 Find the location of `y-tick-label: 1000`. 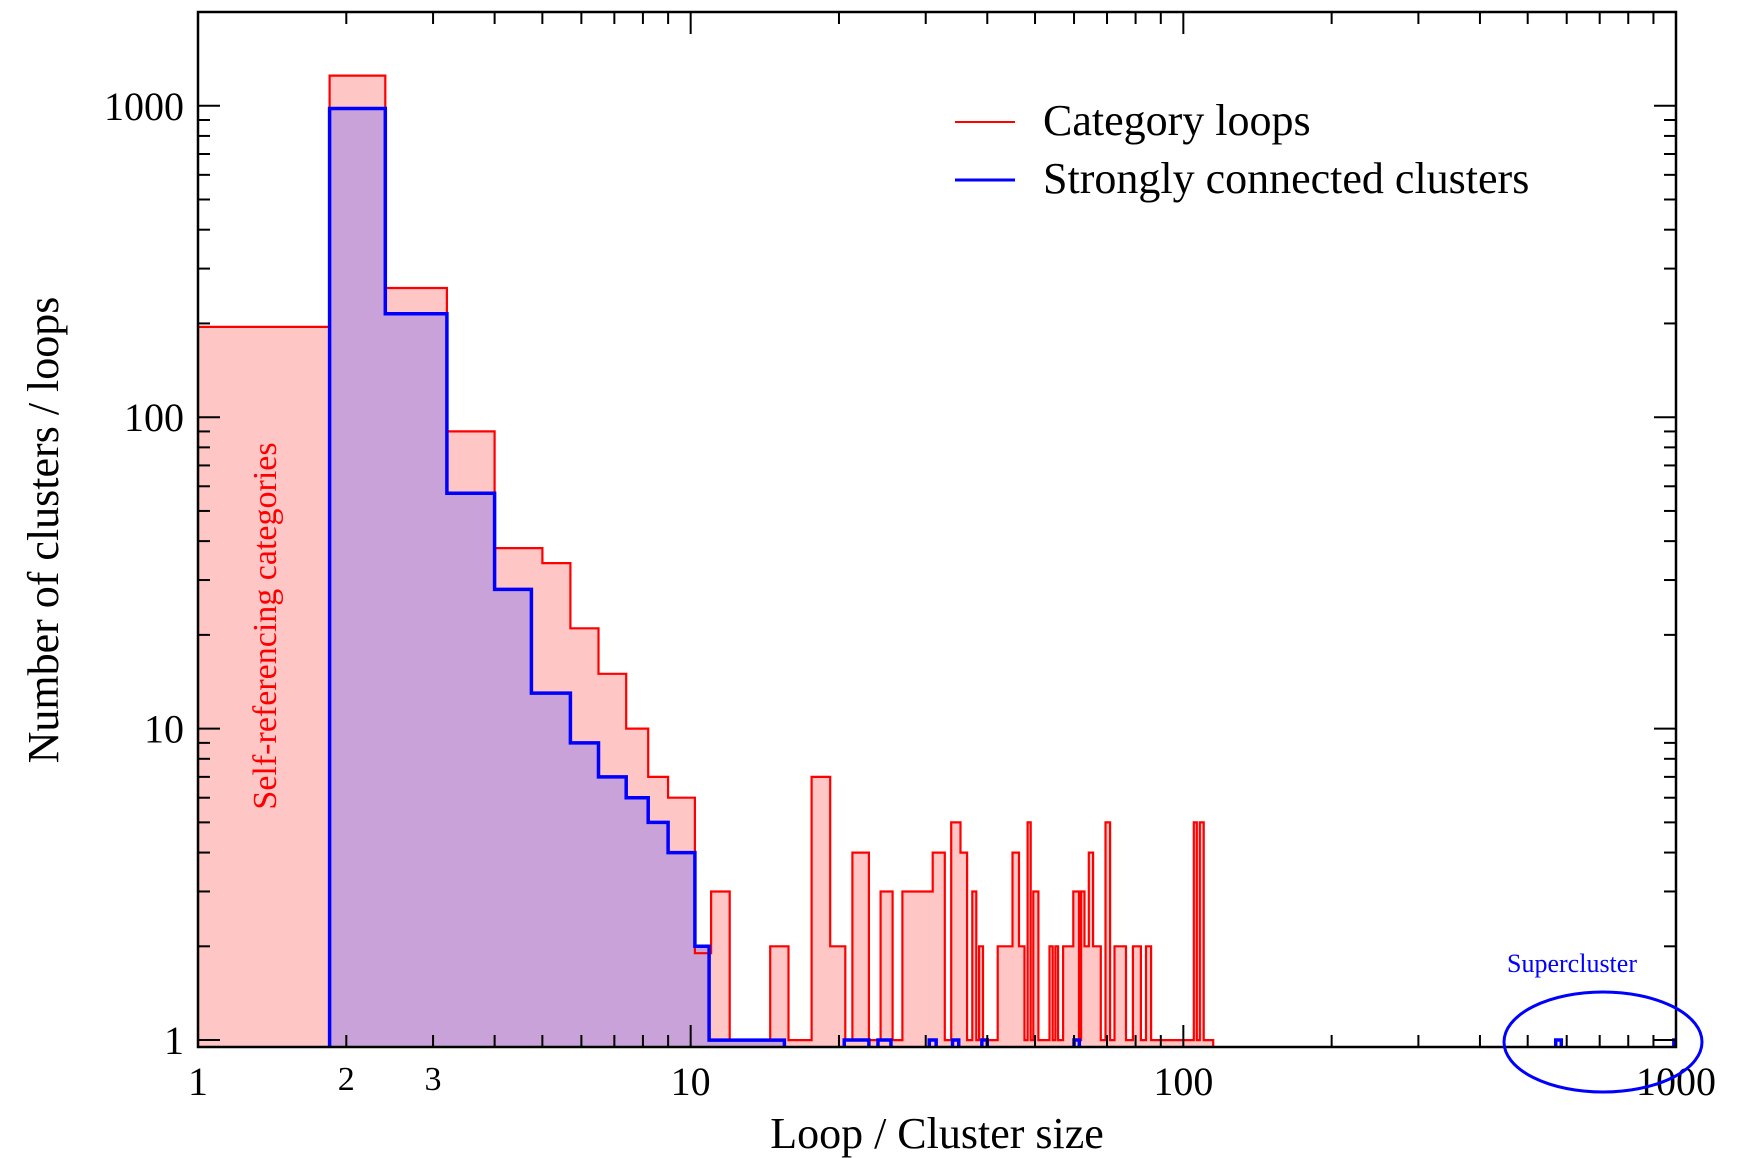

y-tick-label: 1000 is located at coordinates (144, 106).